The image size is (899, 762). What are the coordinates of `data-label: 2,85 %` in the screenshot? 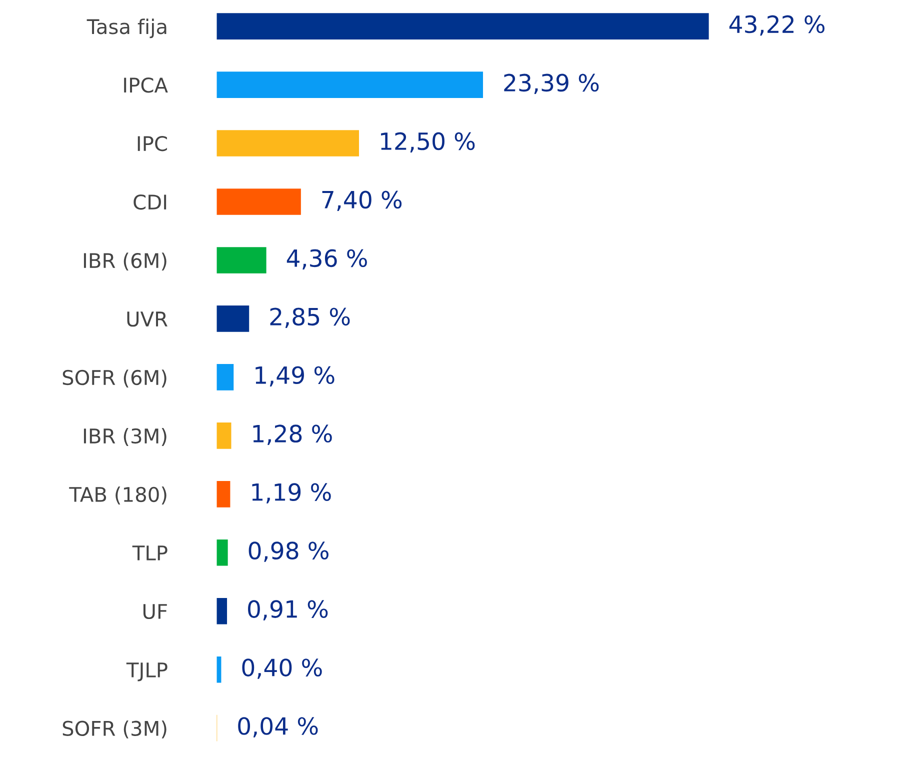 It's located at (310, 318).